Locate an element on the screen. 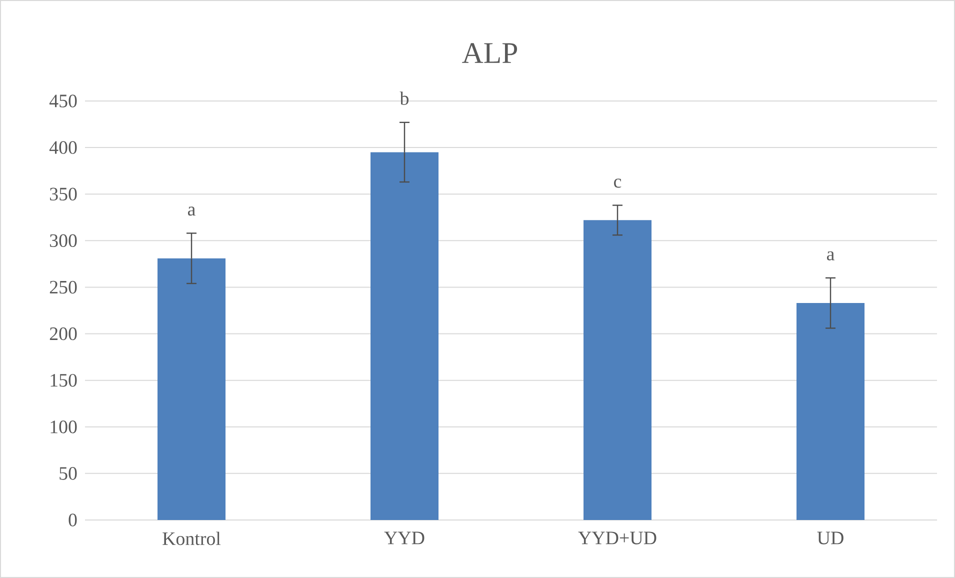 This screenshot has height=578, width=955. y-tick-label: 250 is located at coordinates (63, 287).